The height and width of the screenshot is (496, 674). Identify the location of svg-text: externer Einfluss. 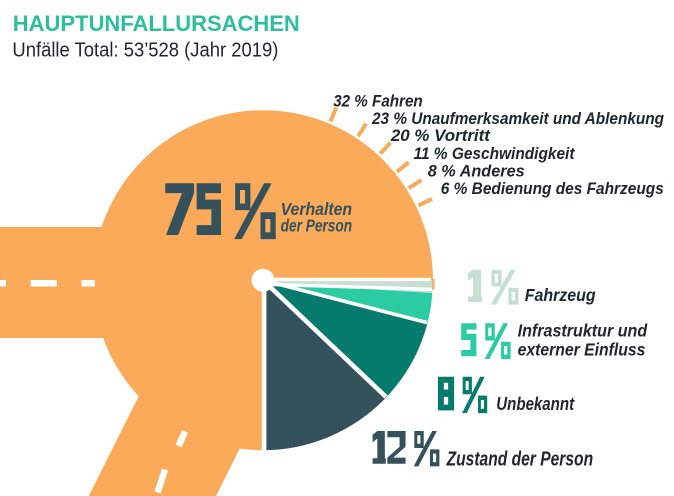
(582, 349).